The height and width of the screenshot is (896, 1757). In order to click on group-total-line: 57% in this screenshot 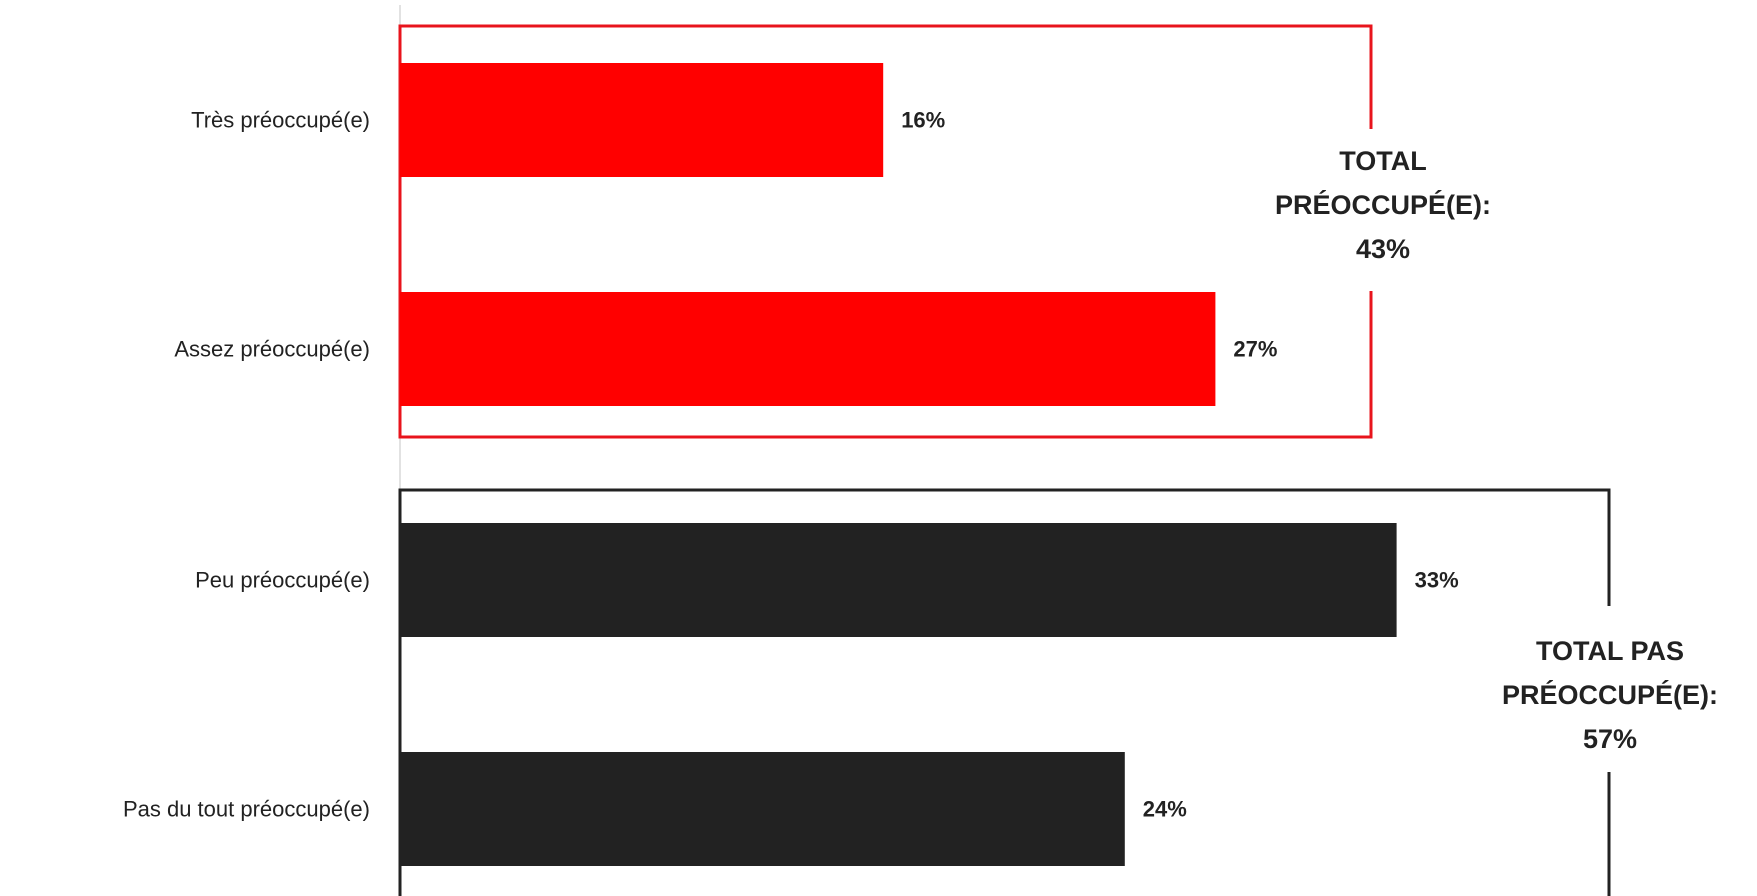, I will do `click(1610, 739)`.